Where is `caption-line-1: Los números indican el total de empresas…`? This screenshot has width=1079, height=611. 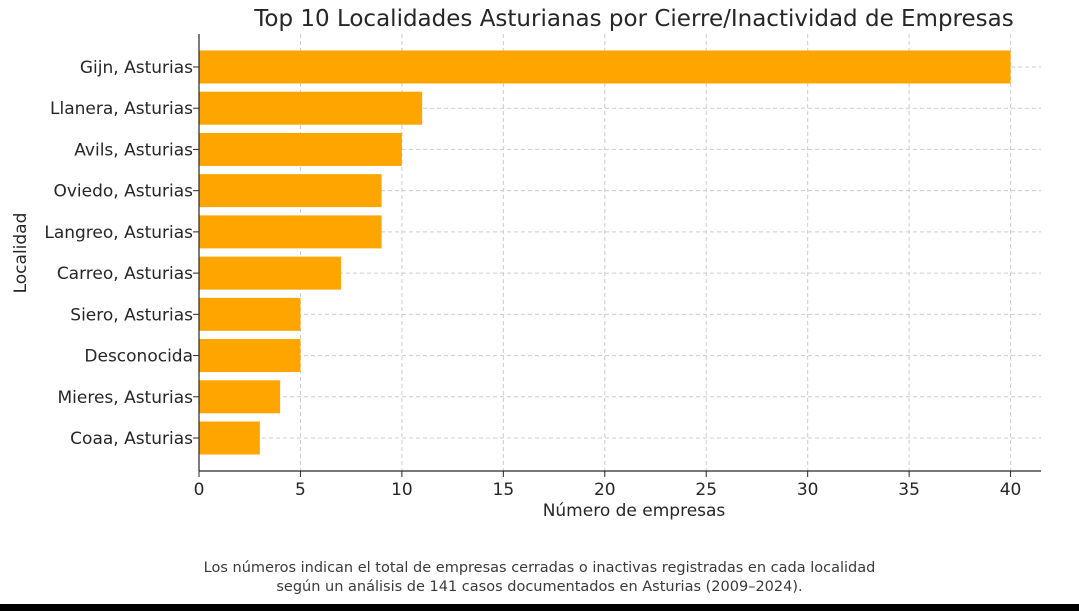
caption-line-1: Los números indican el total de empresas… is located at coordinates (539, 568).